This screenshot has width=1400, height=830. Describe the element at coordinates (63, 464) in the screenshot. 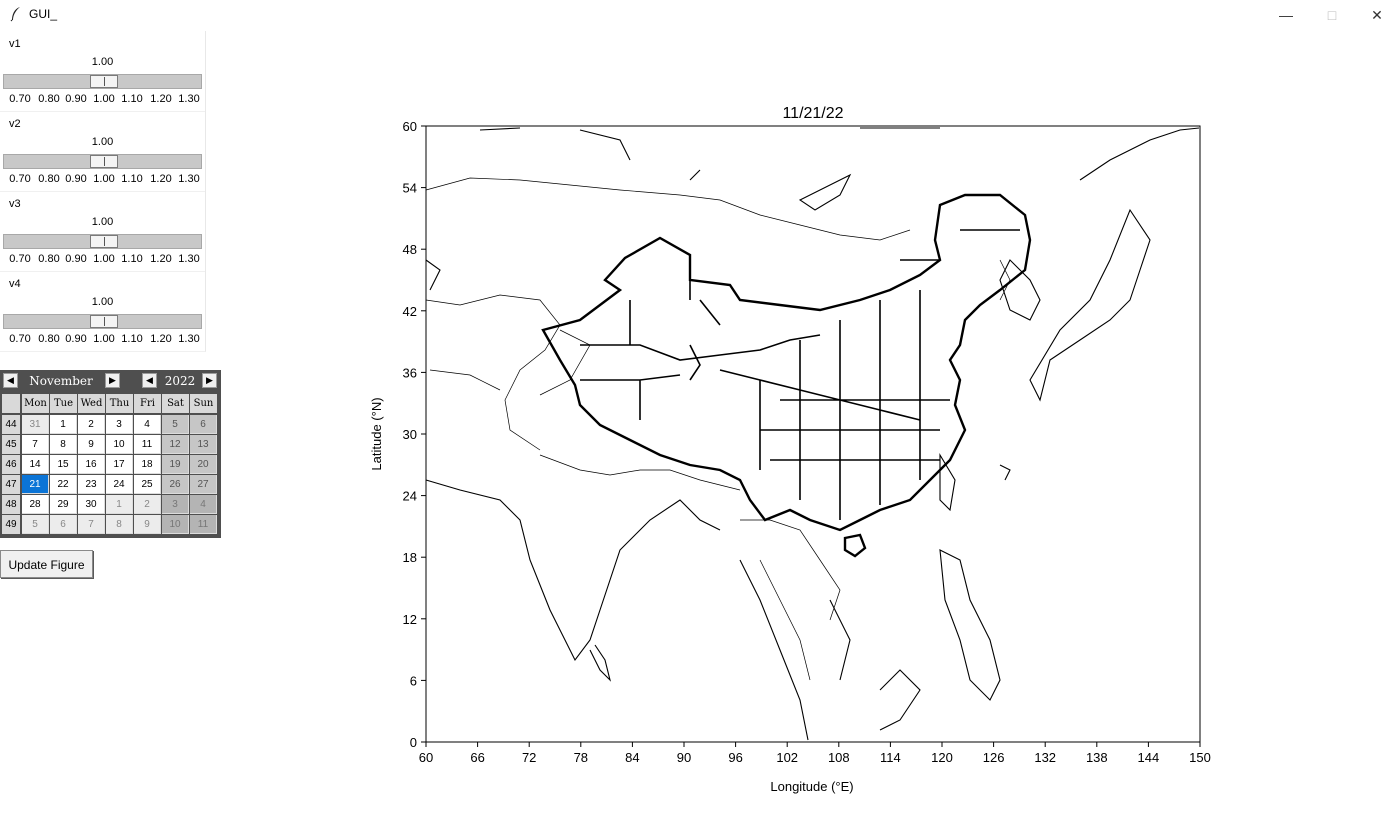

I see `calendar-day: 15` at that location.